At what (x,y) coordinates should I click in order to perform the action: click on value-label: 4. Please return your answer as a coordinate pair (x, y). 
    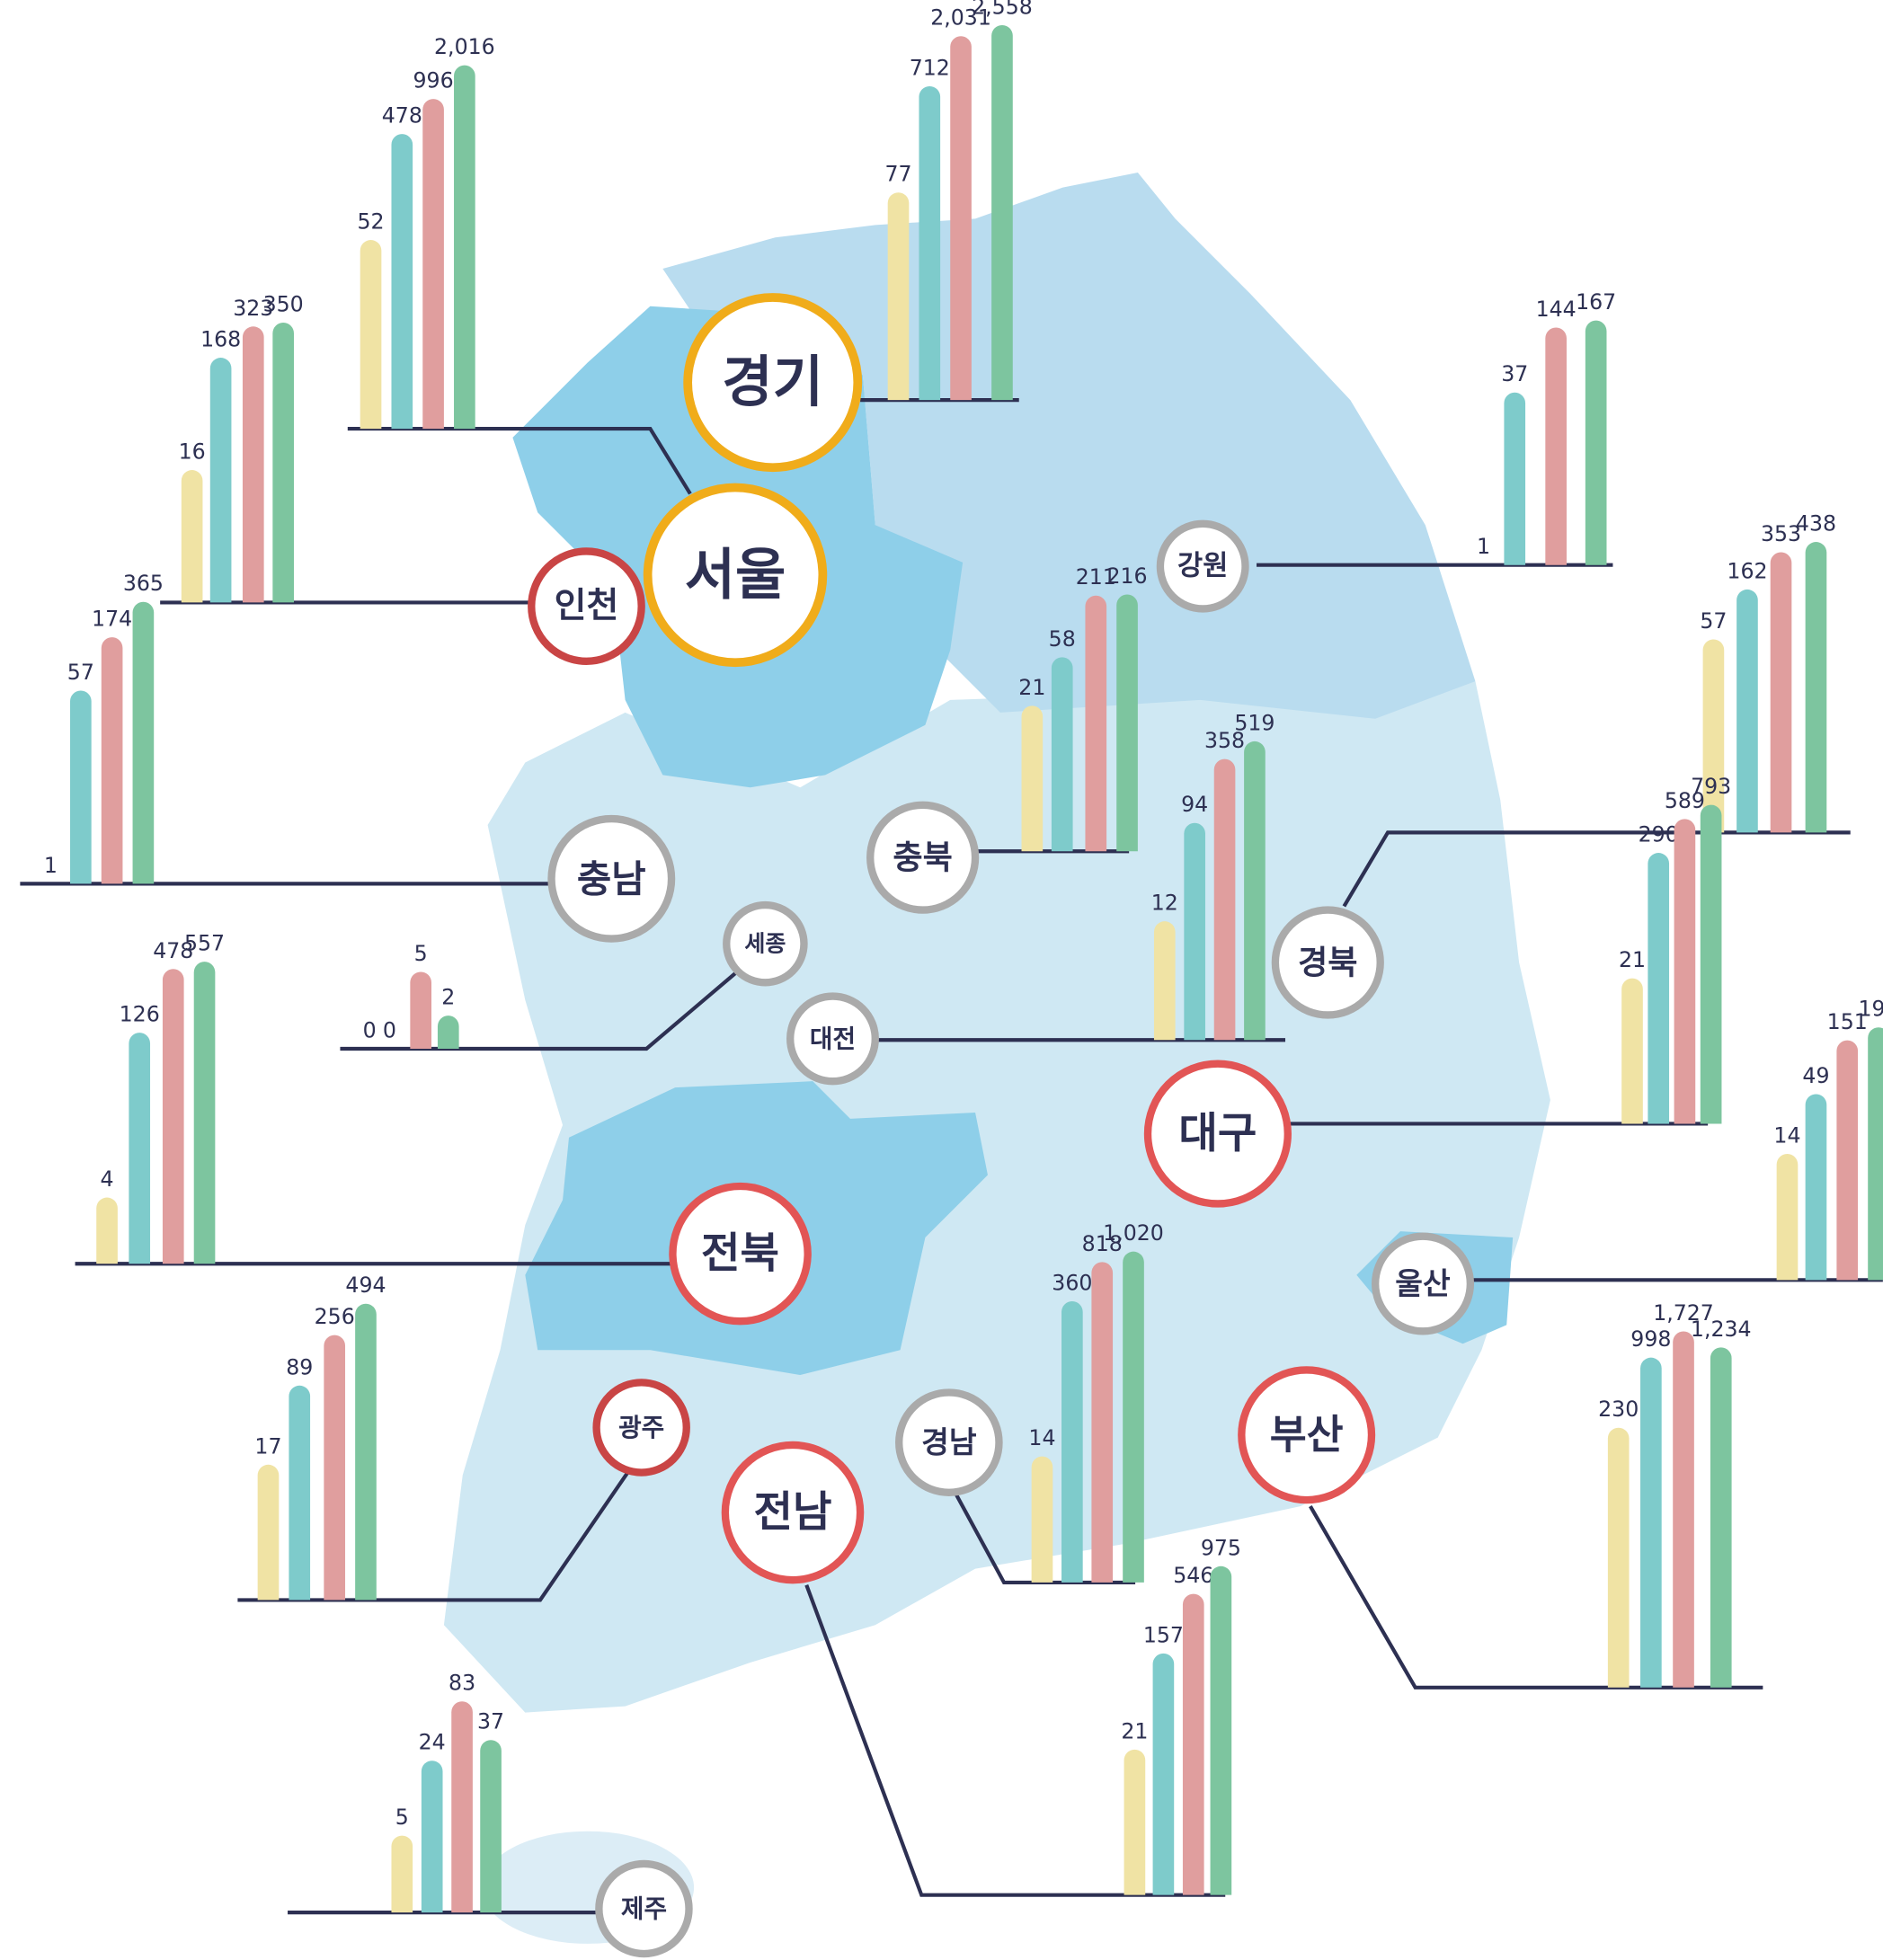
    Looking at the image, I should click on (108, 1179).